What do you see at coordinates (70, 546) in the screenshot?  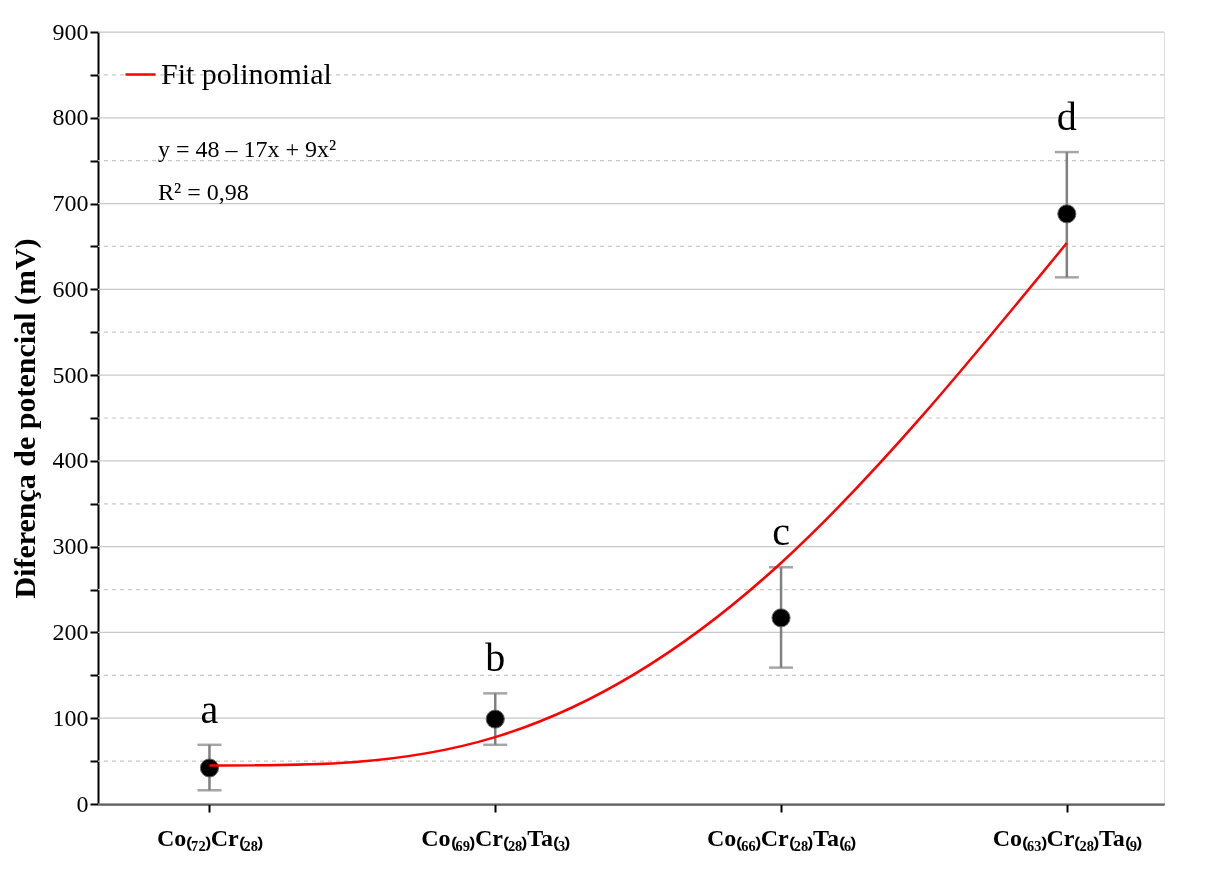 I see `y-tick-label: 300` at bounding box center [70, 546].